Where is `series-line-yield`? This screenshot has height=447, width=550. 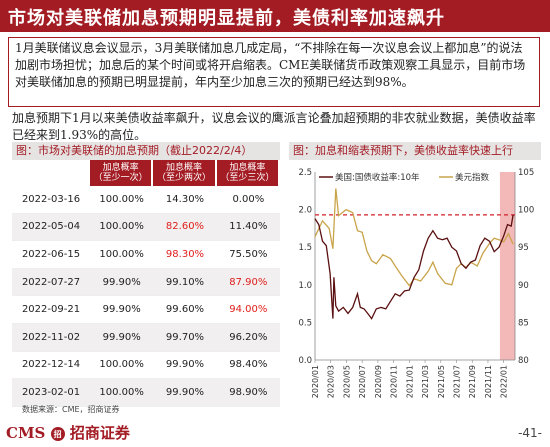
series-line-yield is located at coordinates (414, 267).